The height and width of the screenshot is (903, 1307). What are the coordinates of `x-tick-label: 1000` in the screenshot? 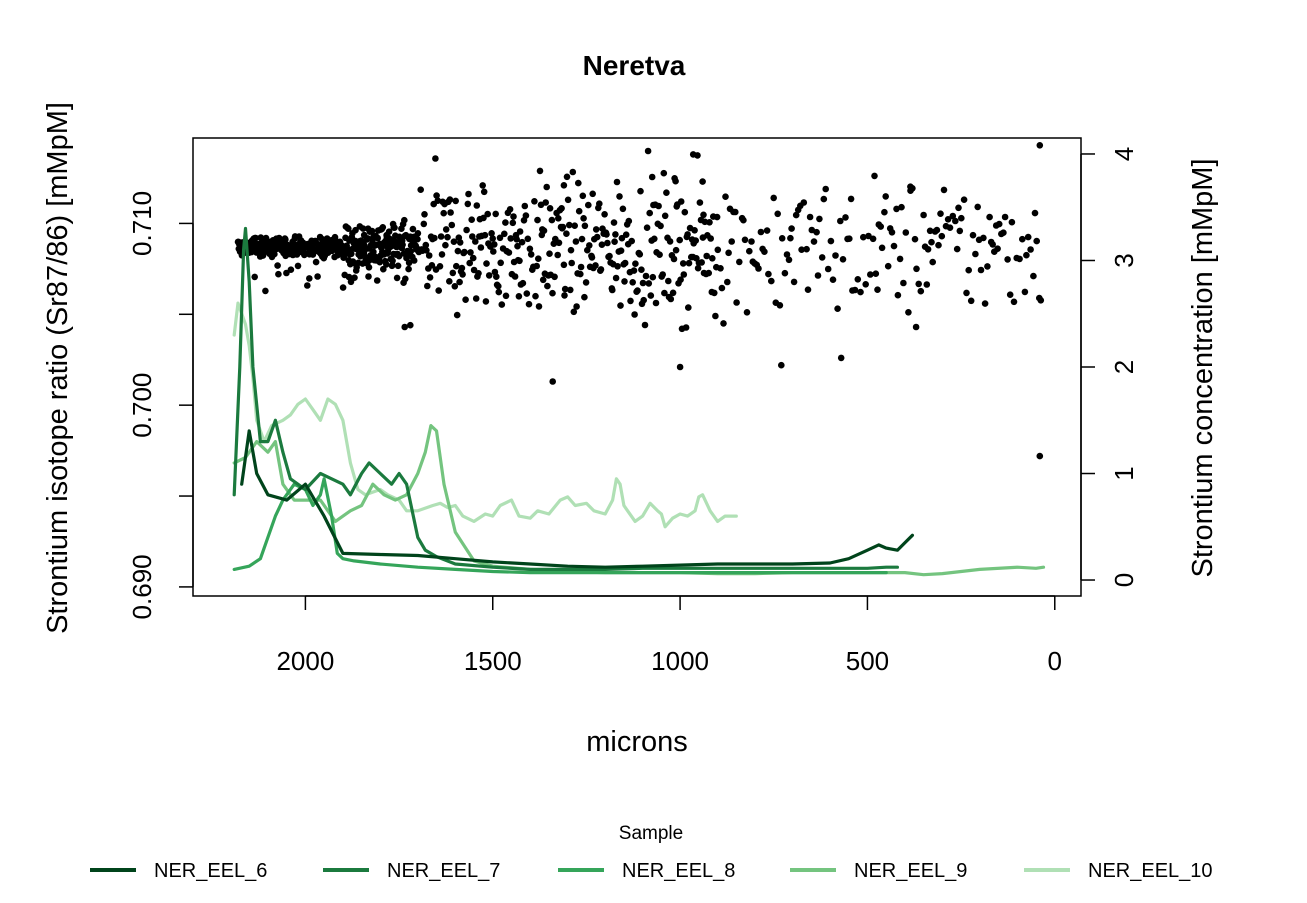 It's located at (680, 661).